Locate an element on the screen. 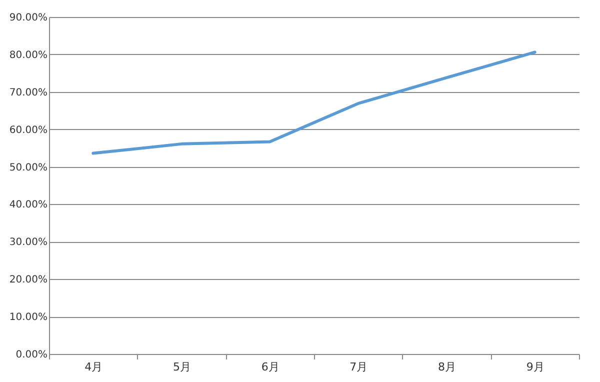 The height and width of the screenshot is (382, 600). y-tick-label: 90.00% is located at coordinates (28, 18).